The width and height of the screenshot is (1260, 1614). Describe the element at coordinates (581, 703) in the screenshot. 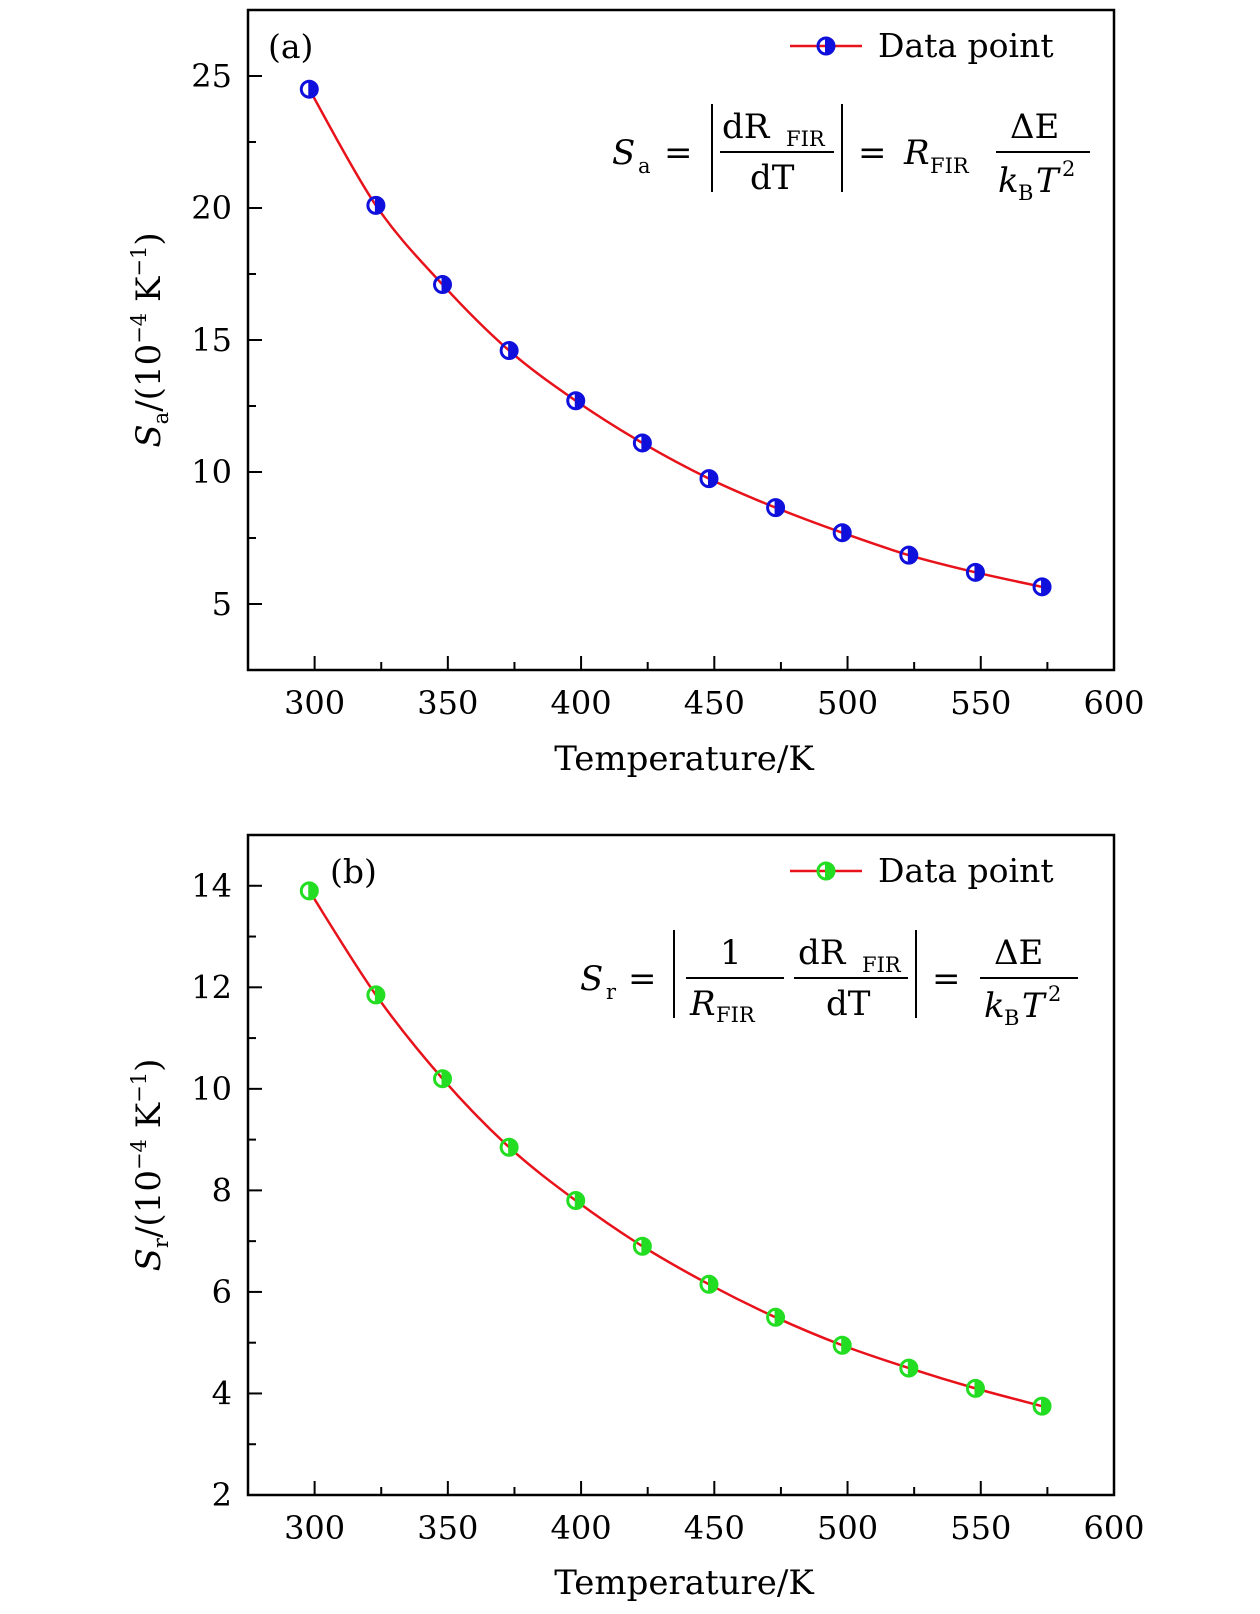

I see `x-tick-label-a-2: 400` at that location.